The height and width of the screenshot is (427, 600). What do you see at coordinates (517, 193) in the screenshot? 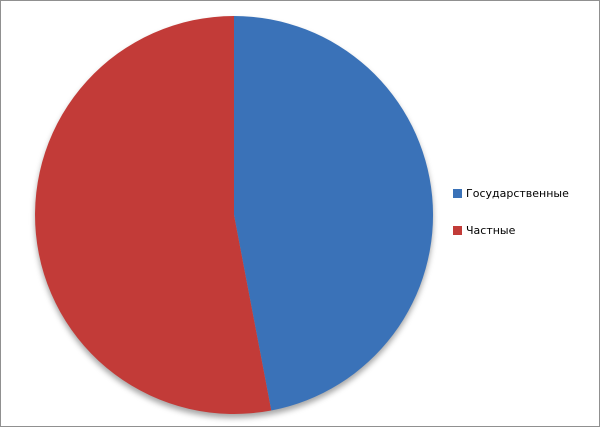
I see `legend-label-state: Государственные` at bounding box center [517, 193].